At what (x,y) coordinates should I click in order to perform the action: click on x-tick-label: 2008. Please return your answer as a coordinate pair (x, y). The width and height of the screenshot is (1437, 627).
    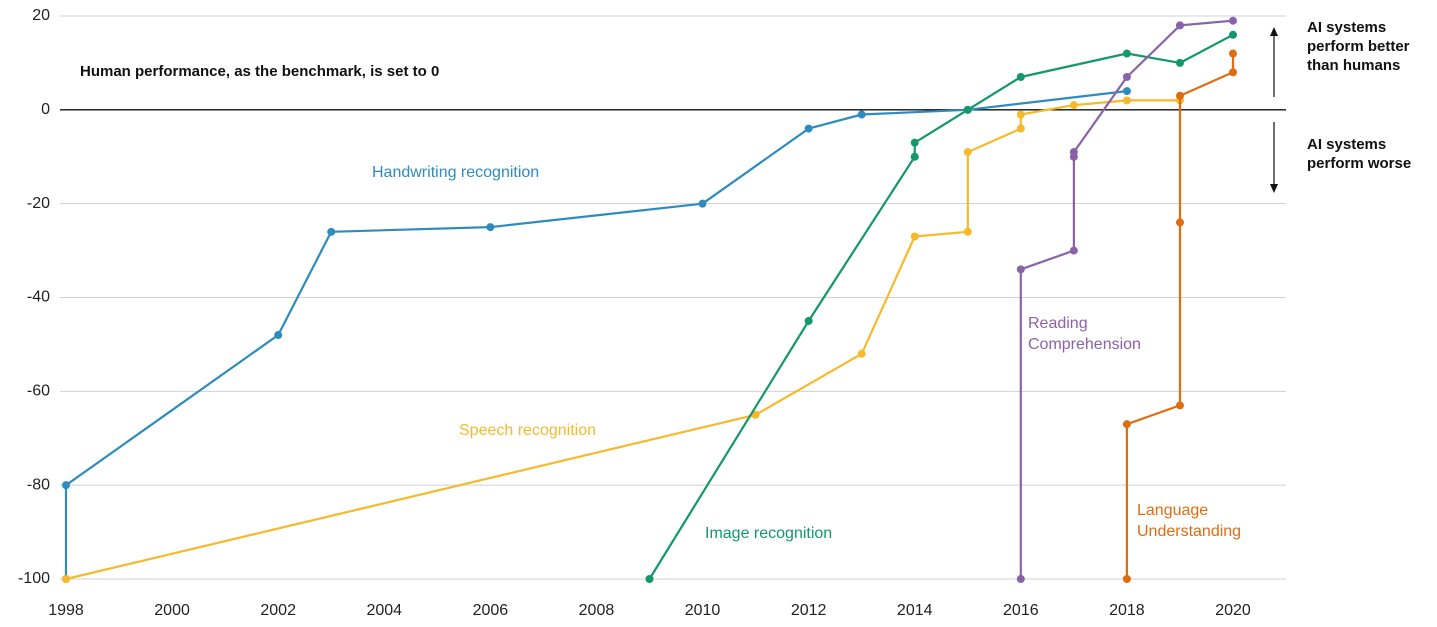
    Looking at the image, I should click on (597, 610).